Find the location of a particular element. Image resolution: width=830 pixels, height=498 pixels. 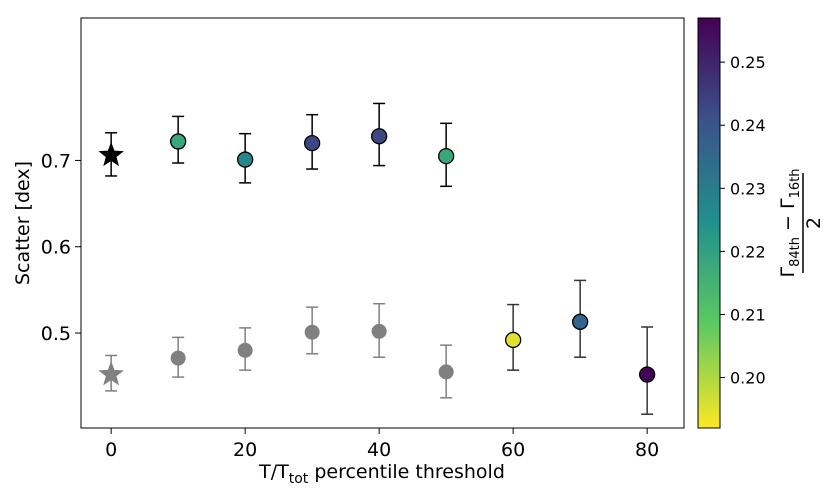

y-tick-label: 0.7 is located at coordinates (56, 161).